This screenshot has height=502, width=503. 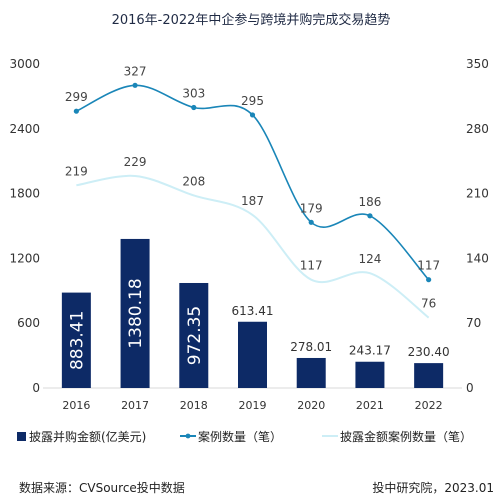 What do you see at coordinates (370, 405) in the screenshot?
I see `x-tick-label: 2021` at bounding box center [370, 405].